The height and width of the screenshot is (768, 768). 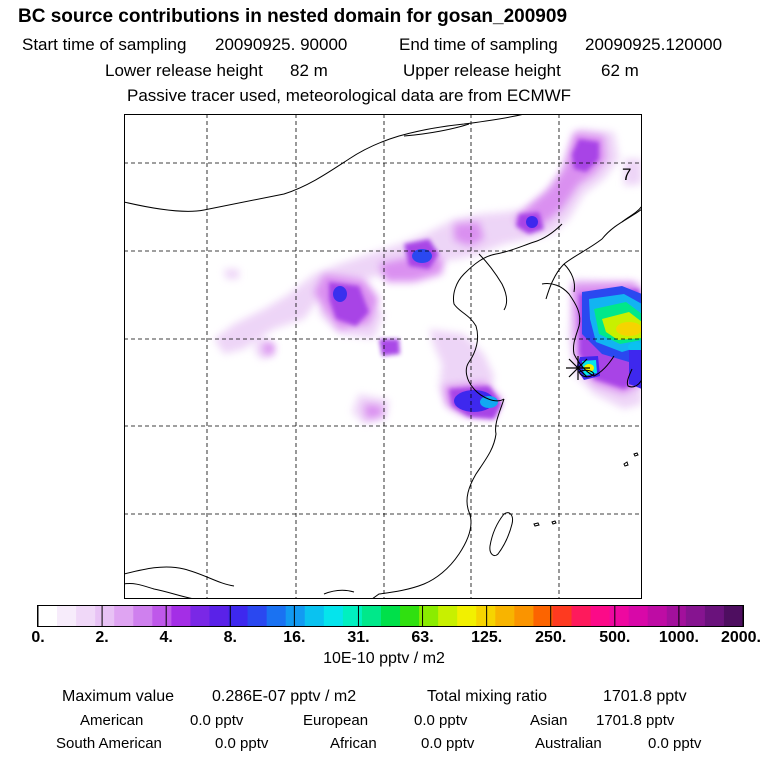 What do you see at coordinates (384, 658) in the screenshot?
I see `colorbar-unit: 10E-10 pptv / m2` at bounding box center [384, 658].